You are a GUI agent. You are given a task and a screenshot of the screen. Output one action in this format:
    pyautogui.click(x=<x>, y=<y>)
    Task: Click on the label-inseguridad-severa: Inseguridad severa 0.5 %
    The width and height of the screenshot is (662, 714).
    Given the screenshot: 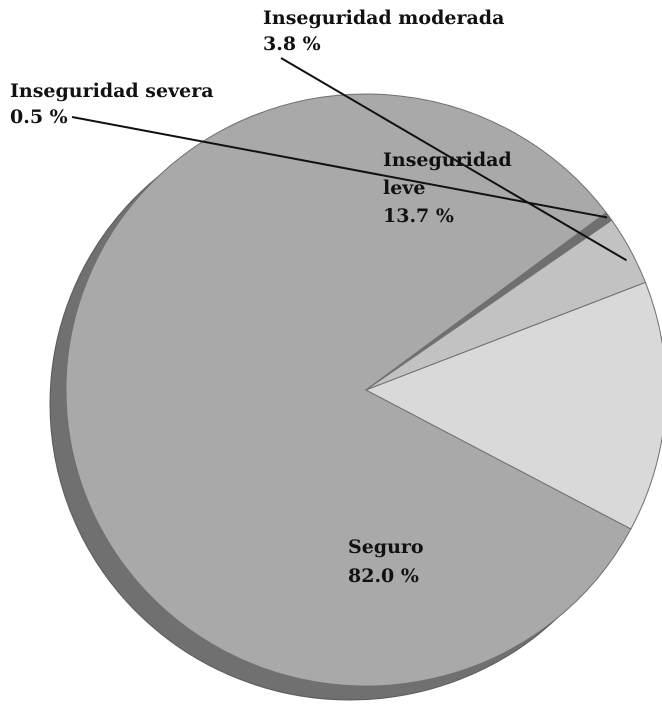 What is the action you would take?
    pyautogui.click(x=112, y=104)
    